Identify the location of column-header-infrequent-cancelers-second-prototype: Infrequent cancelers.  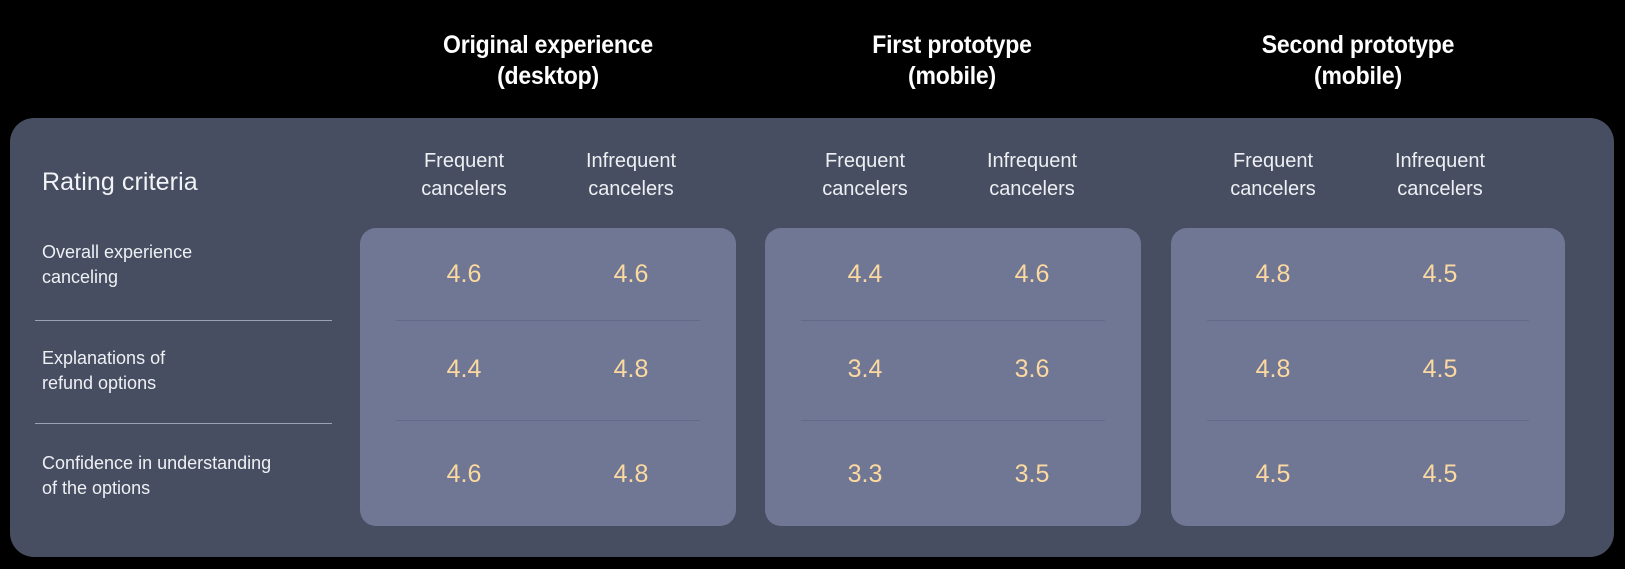
(1440, 175).